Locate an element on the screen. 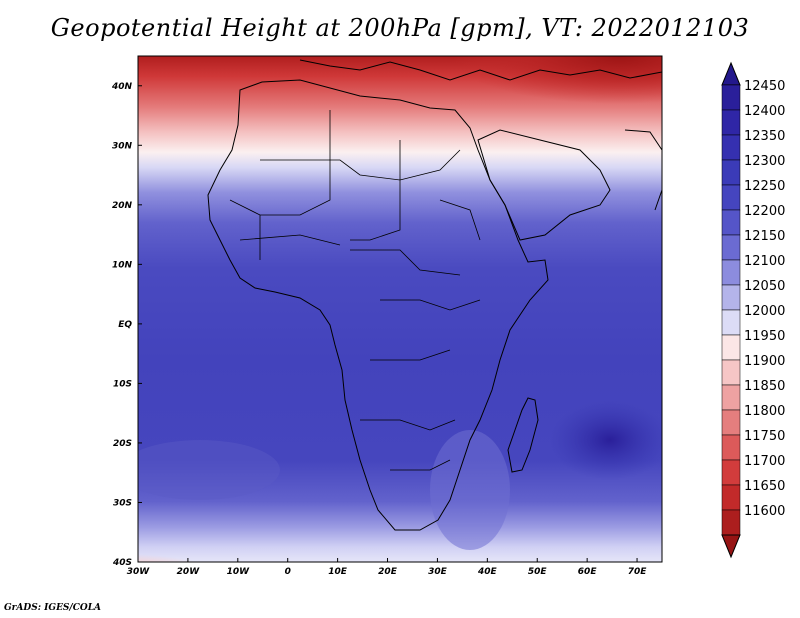  high-ne-shading is located at coordinates (521, 96).